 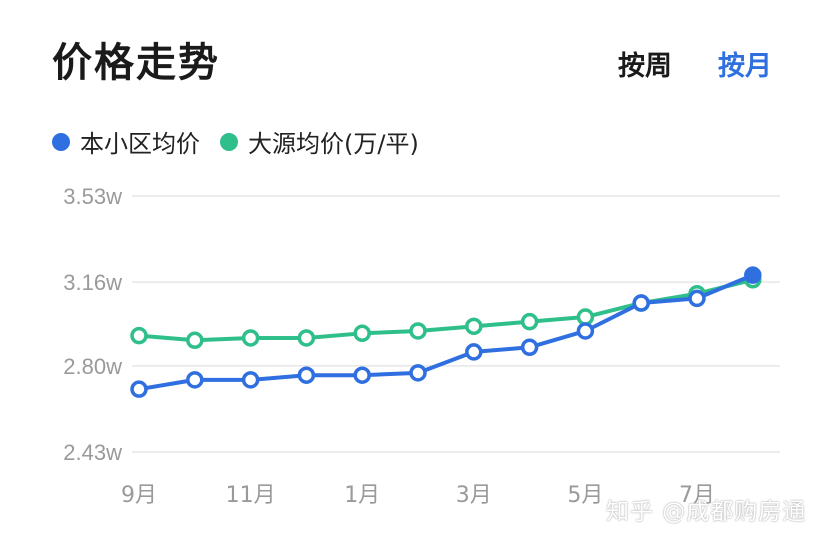 I want to click on tab-by-week: 按周, so click(x=645, y=66).